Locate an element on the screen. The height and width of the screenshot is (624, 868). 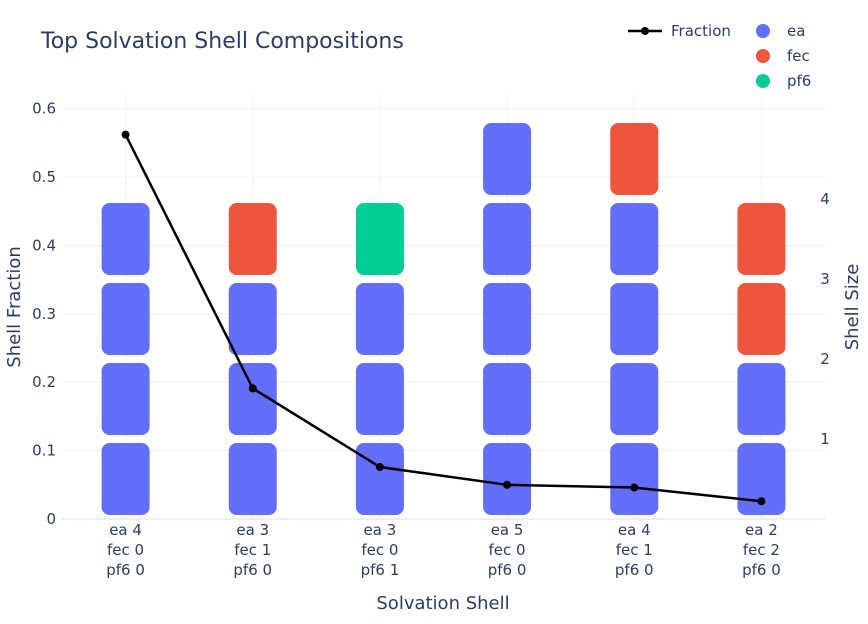
legend-line-marker is located at coordinates (645, 31).